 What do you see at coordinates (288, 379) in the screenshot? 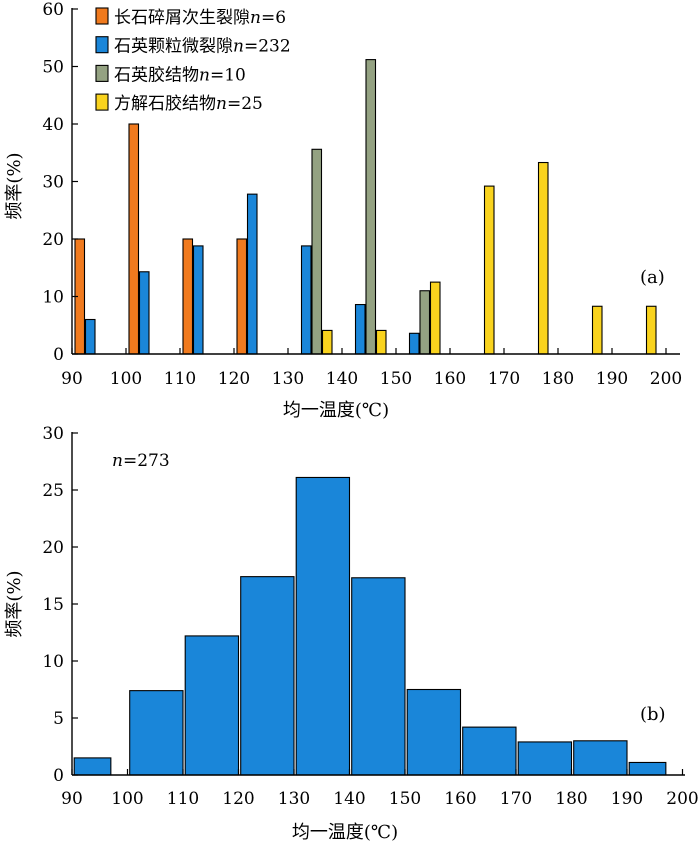
I see `x-tick-label-a: 130` at bounding box center [288, 379].